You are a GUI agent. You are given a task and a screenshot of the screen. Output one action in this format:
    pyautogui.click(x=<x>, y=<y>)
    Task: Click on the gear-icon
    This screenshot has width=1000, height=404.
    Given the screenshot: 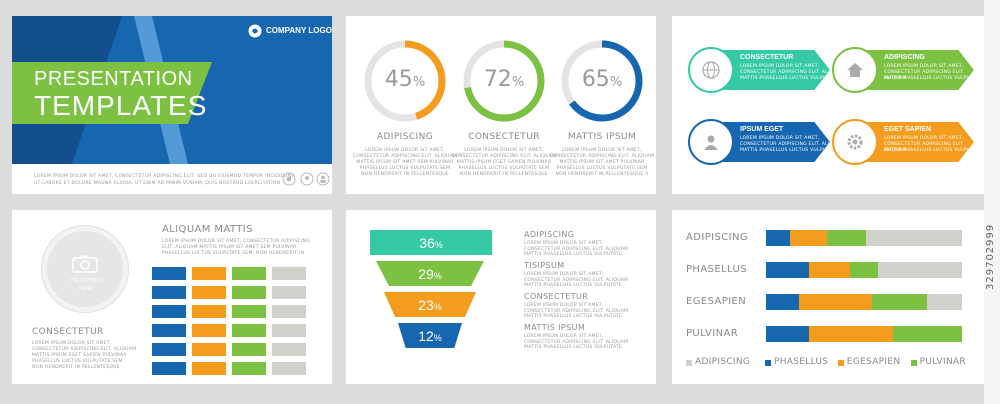 What is the action you would take?
    pyautogui.click(x=855, y=142)
    